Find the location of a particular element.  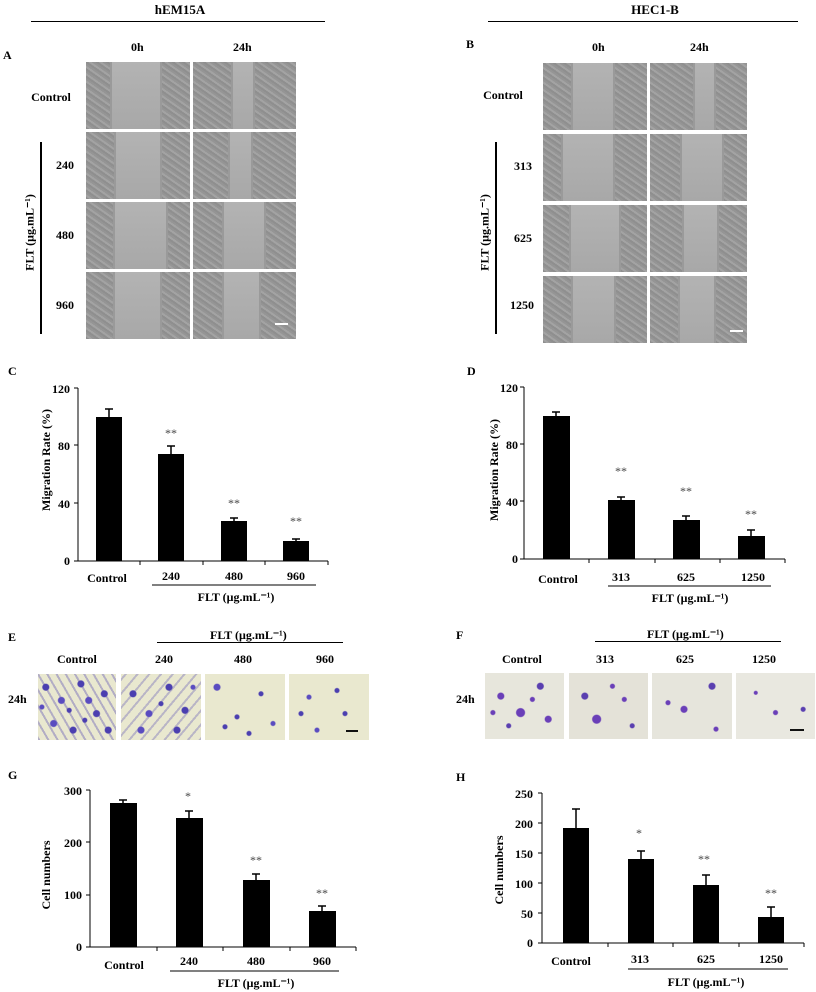

chart-c-ytick: 80 is located at coordinates (64, 446).